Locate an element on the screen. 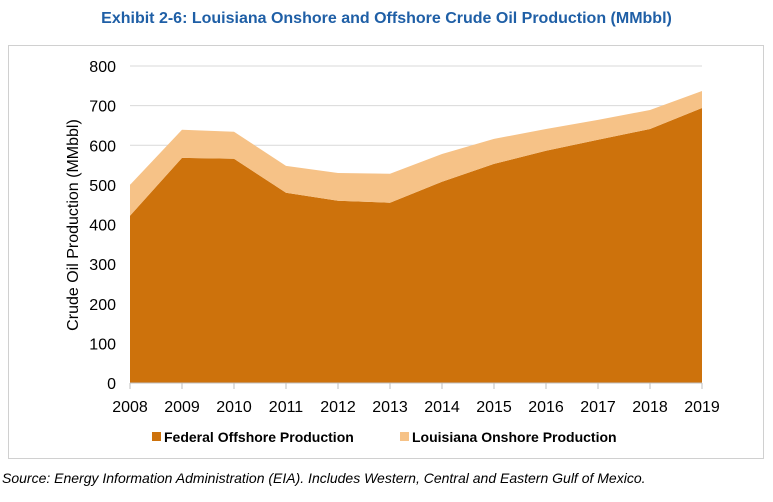 This screenshot has width=773, height=502. x-tick-label: 2018 is located at coordinates (650, 407).